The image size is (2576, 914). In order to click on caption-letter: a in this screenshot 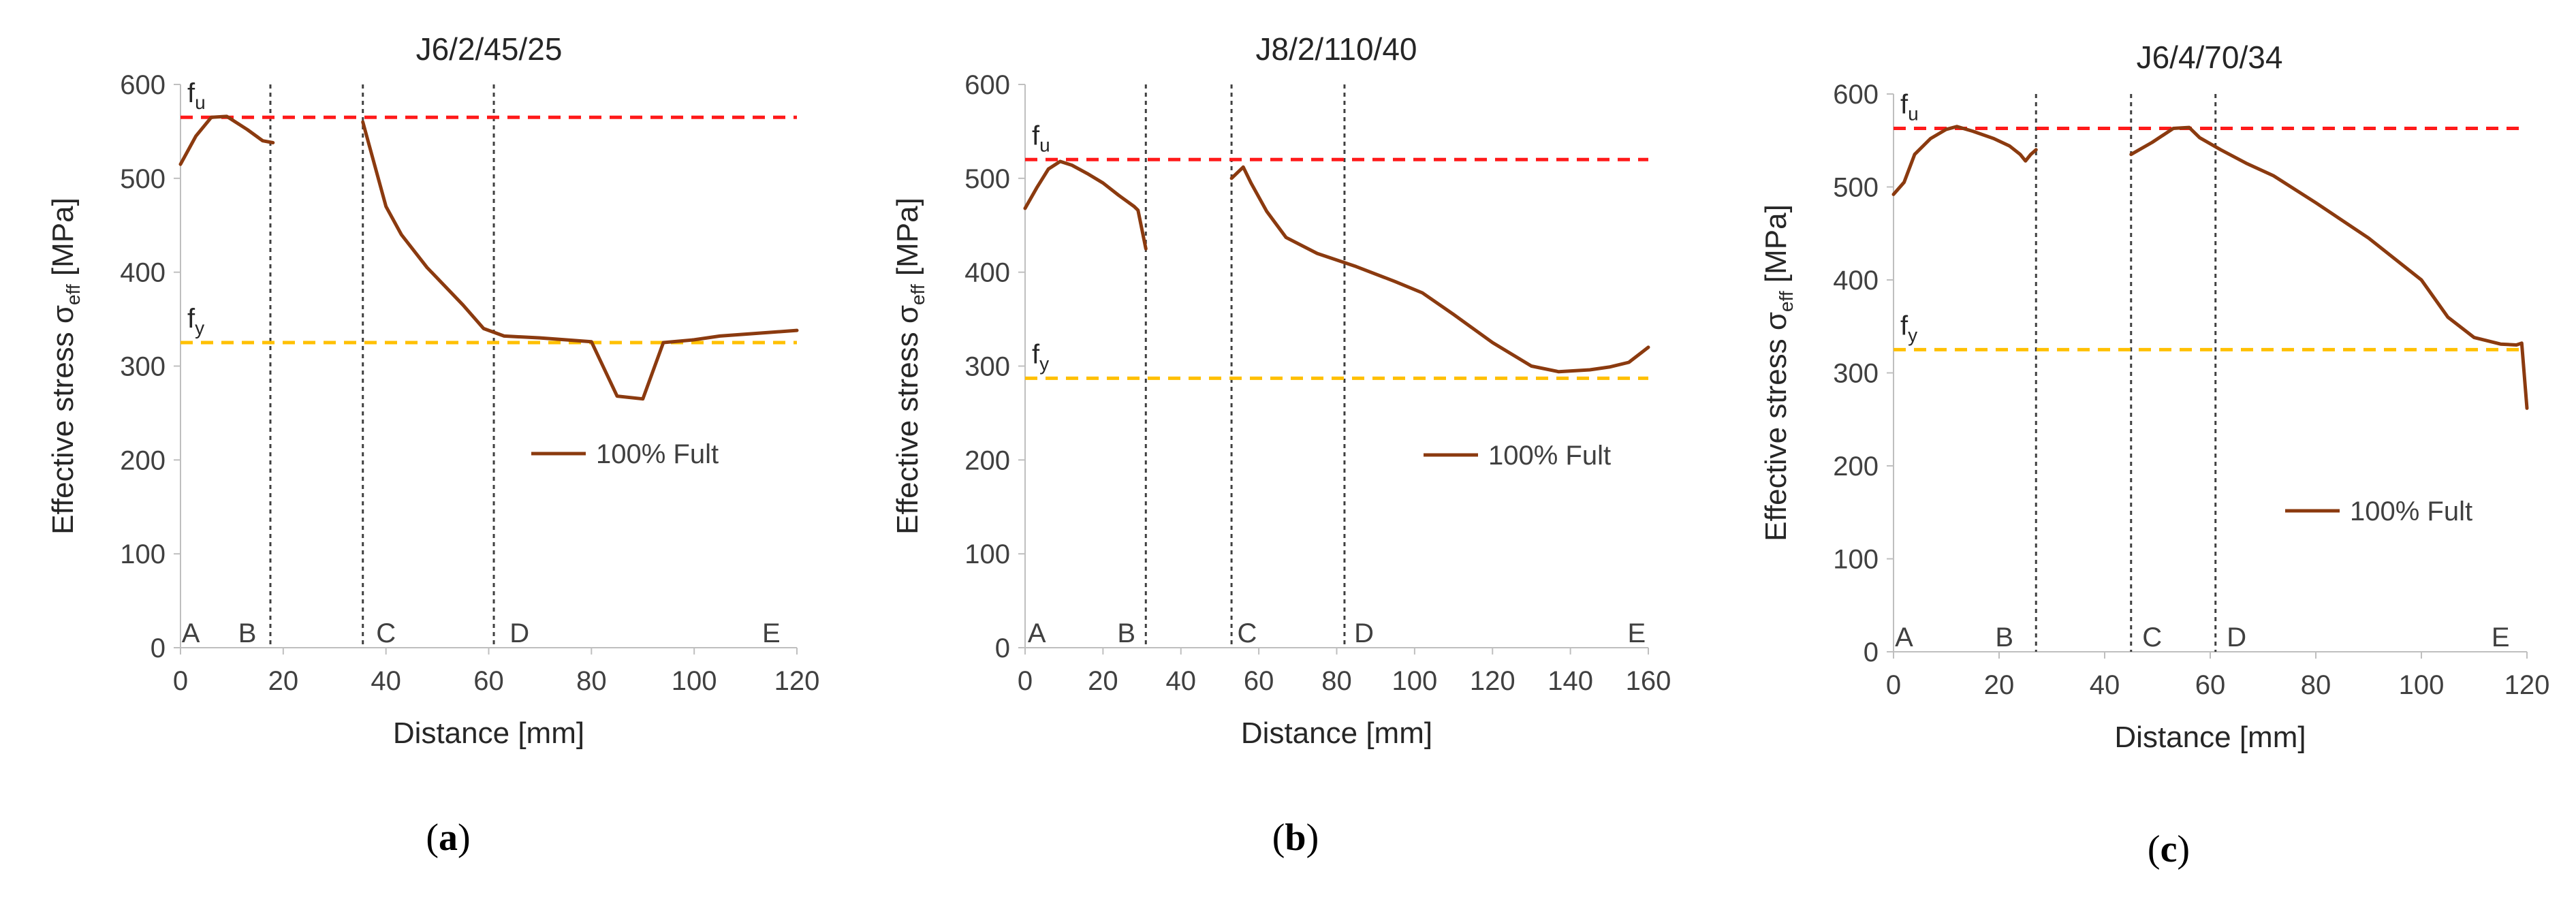, I will do `click(448, 838)`.